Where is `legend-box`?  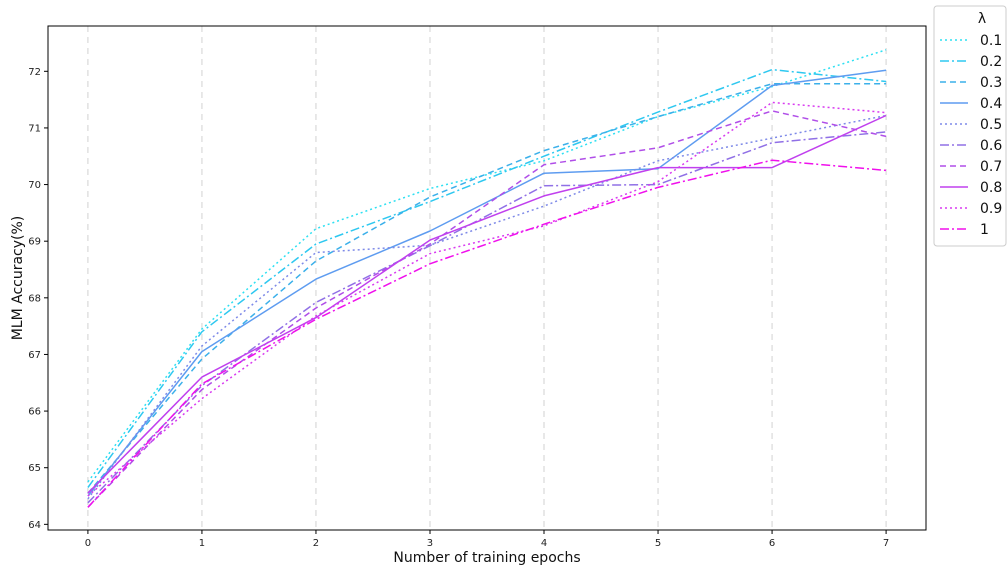
legend-box is located at coordinates (970, 126).